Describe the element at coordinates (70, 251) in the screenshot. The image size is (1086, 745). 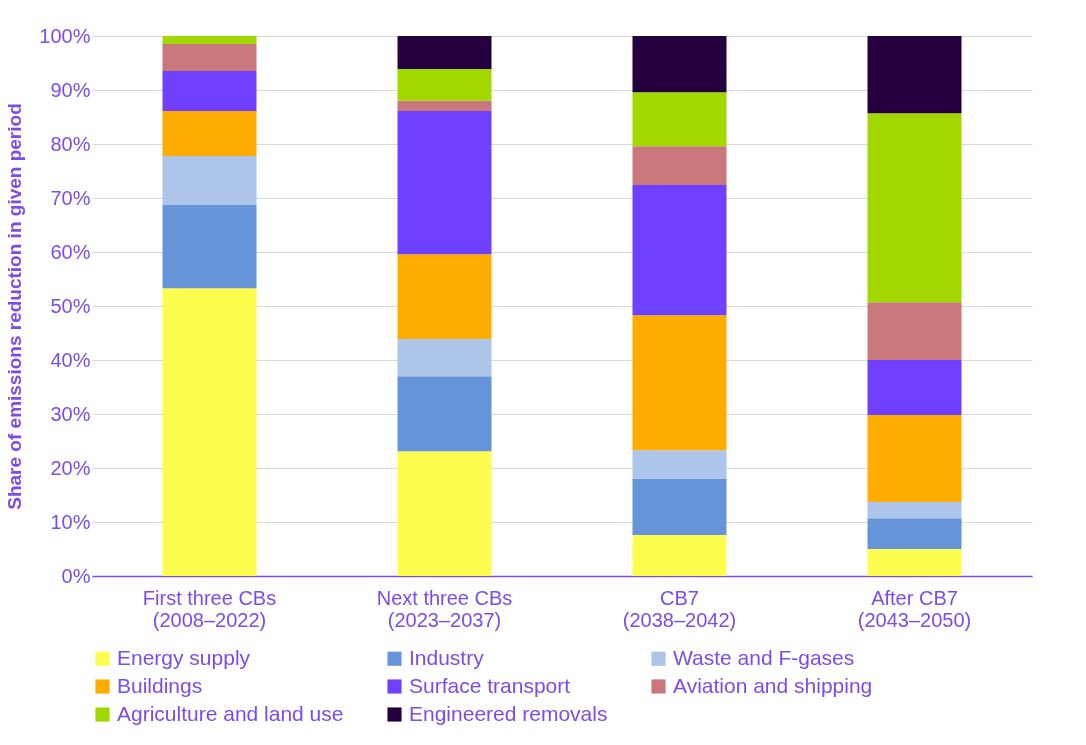
I see `y-tick-label: 60%` at that location.